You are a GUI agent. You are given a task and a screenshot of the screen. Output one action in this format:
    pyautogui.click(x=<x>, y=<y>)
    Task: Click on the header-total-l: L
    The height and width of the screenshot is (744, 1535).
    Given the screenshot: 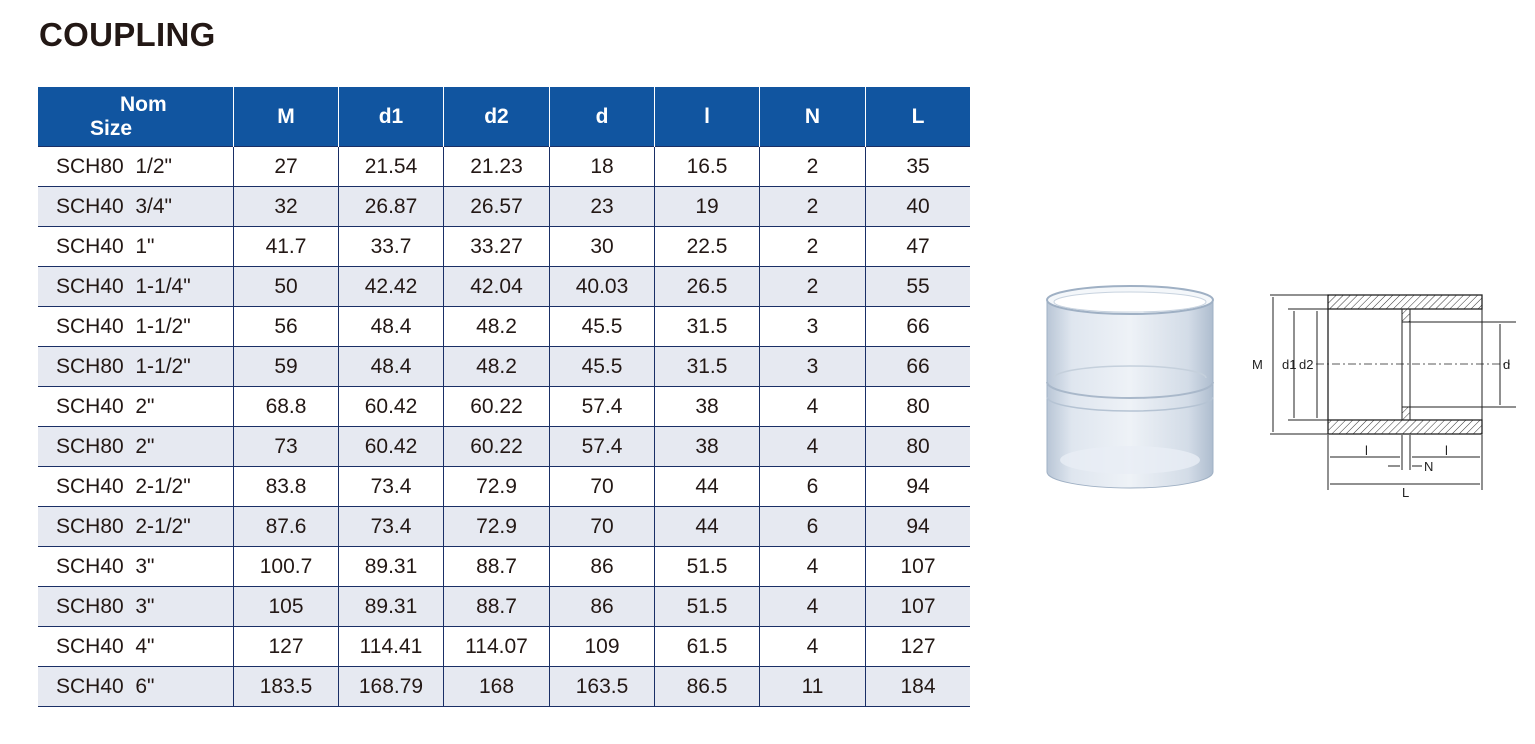 What is the action you would take?
    pyautogui.click(x=917, y=117)
    